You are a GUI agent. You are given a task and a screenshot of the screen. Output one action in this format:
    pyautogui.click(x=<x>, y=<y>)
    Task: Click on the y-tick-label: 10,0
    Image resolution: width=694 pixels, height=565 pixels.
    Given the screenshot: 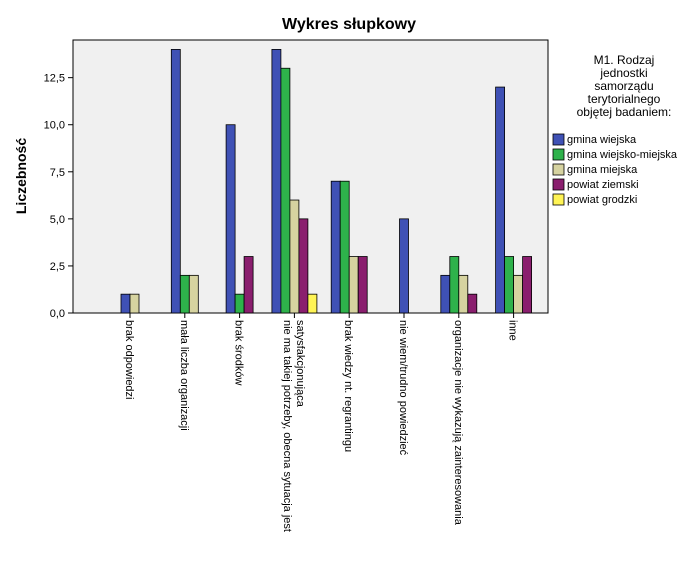 What is the action you would take?
    pyautogui.click(x=54, y=126)
    